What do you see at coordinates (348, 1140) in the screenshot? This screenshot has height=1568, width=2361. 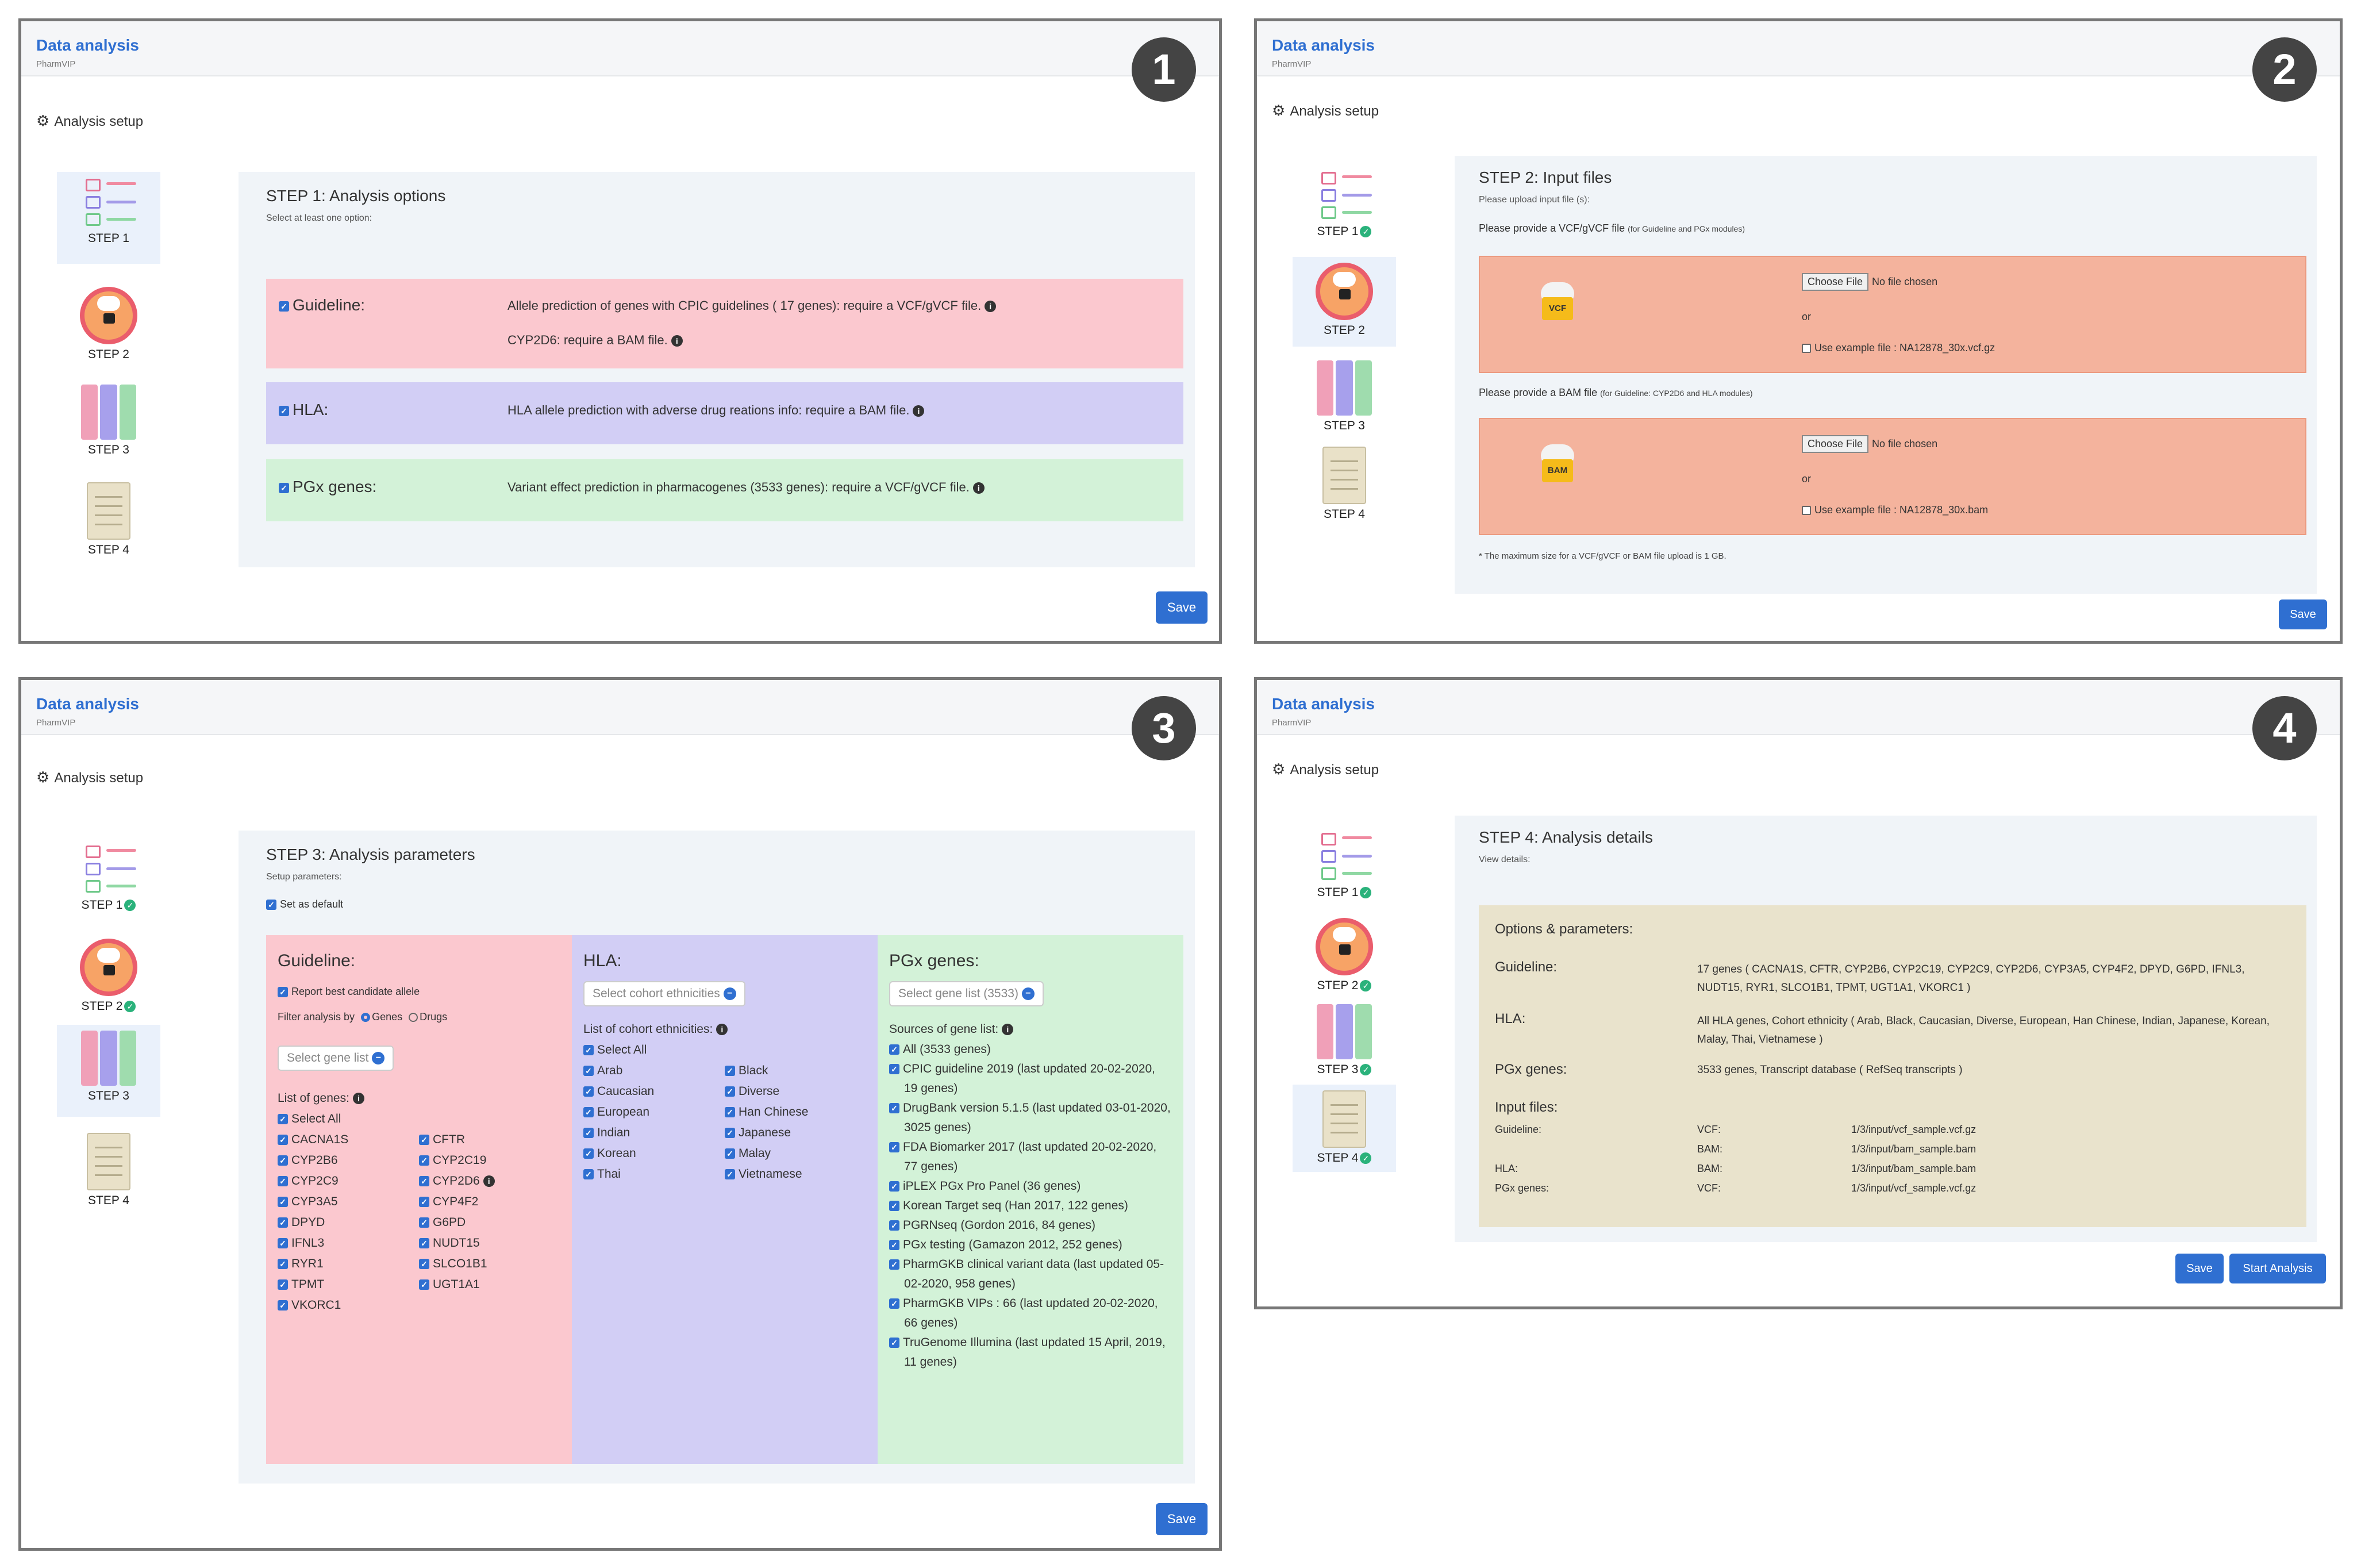 I see `gene-checkbox: ✓ CACNA1S` at bounding box center [348, 1140].